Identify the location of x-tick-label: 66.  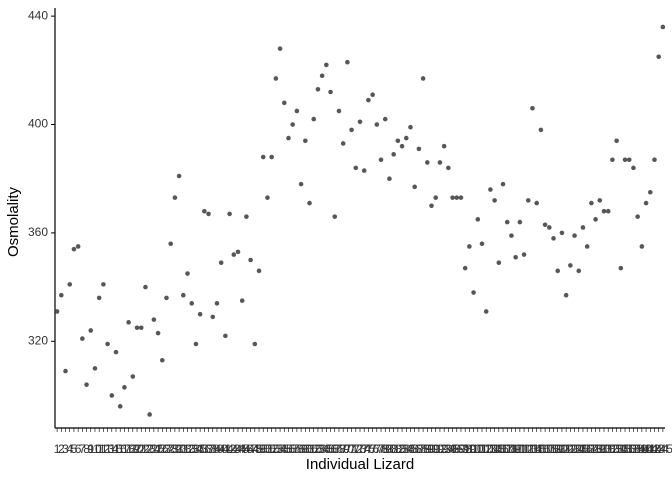
(331, 449).